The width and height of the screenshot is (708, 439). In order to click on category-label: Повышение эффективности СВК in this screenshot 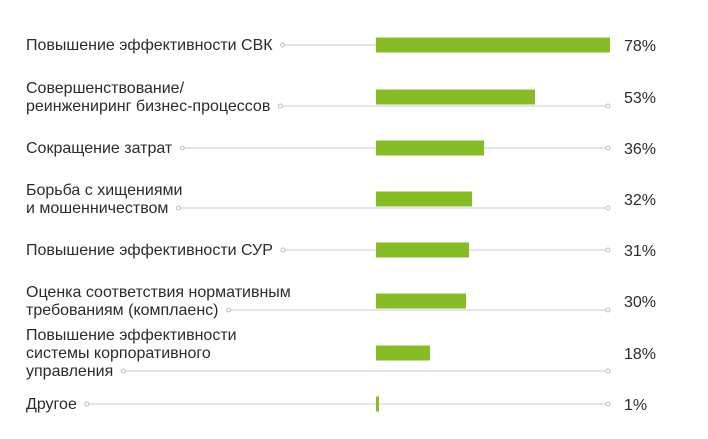, I will do `click(149, 45)`.